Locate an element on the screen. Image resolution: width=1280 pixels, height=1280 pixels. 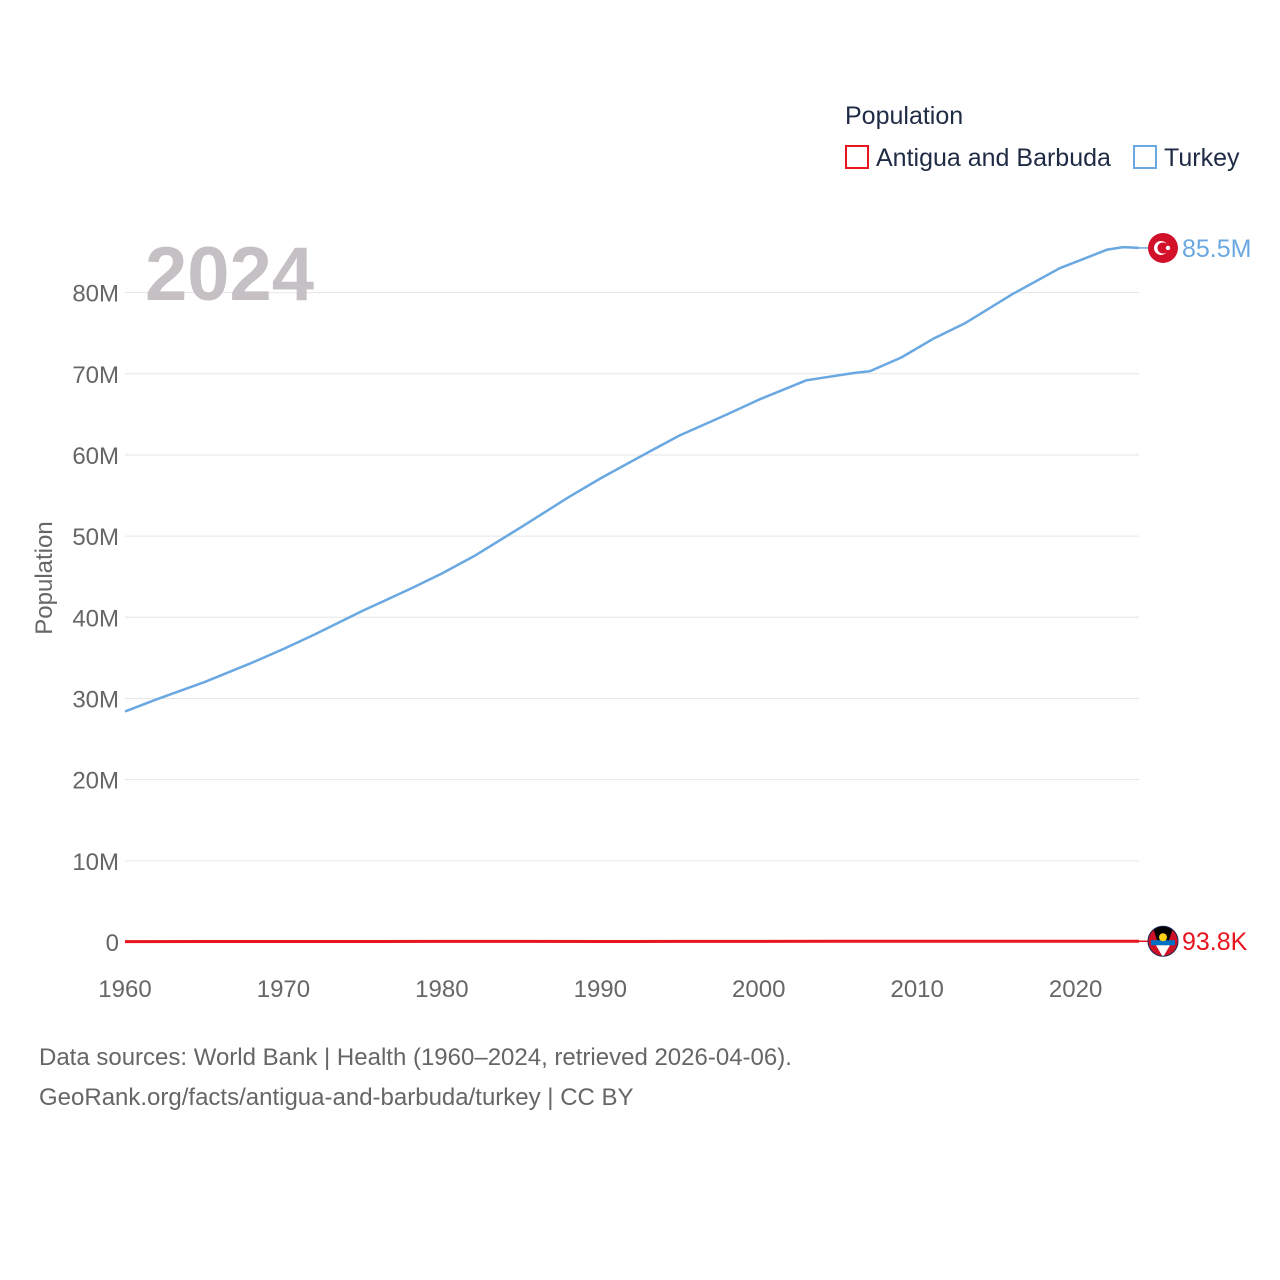
y-axis-ticks: 0 10M 20M 30M 40M 50M 60M 70M 80M is located at coordinates (95, 619).